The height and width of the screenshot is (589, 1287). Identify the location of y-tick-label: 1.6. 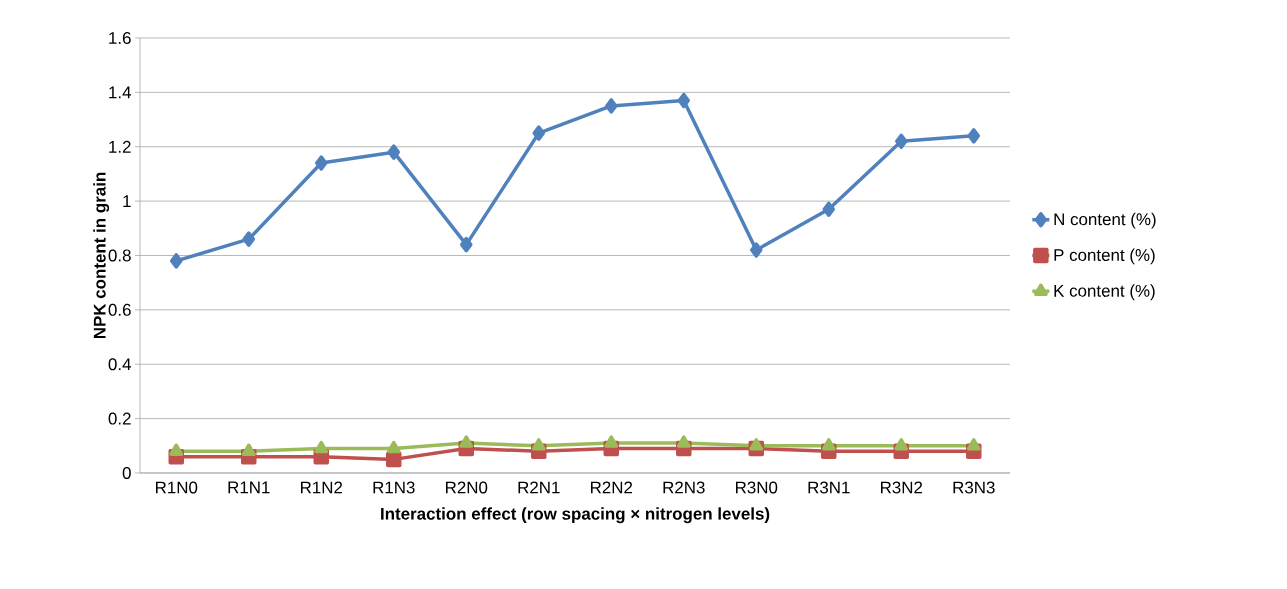
(120, 37).